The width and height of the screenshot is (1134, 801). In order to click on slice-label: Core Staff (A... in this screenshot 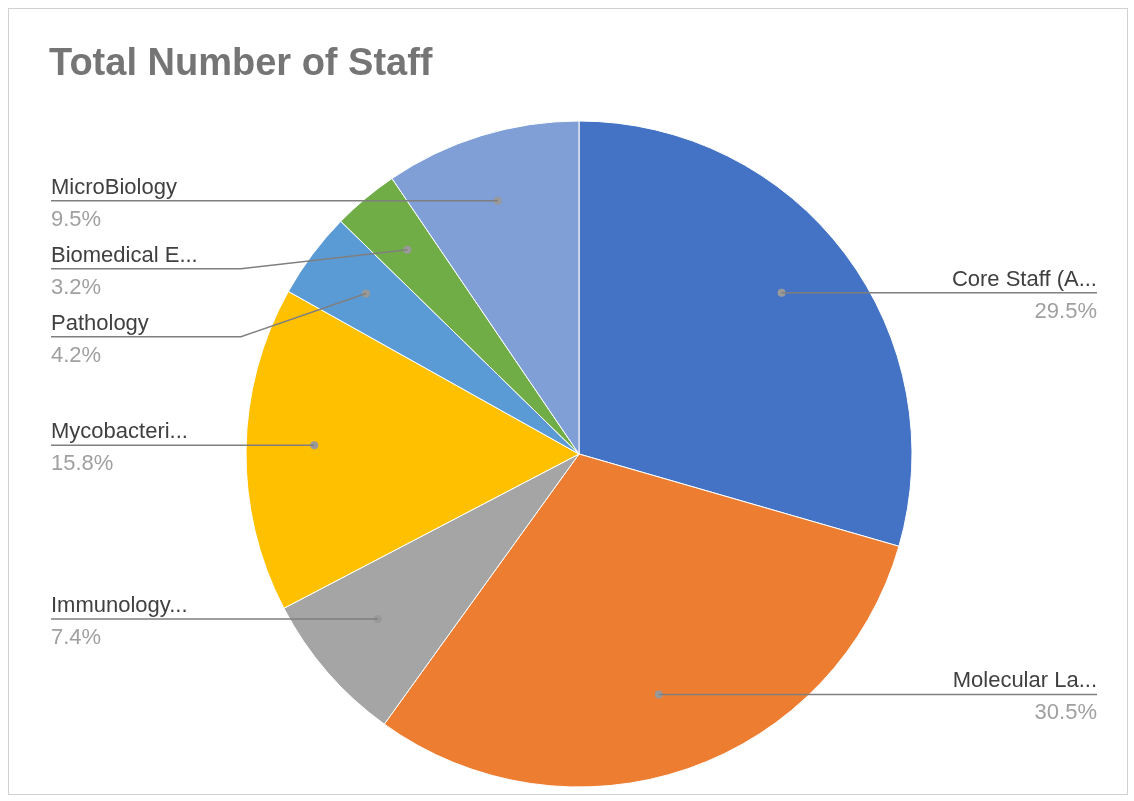, I will do `click(1024, 278)`.